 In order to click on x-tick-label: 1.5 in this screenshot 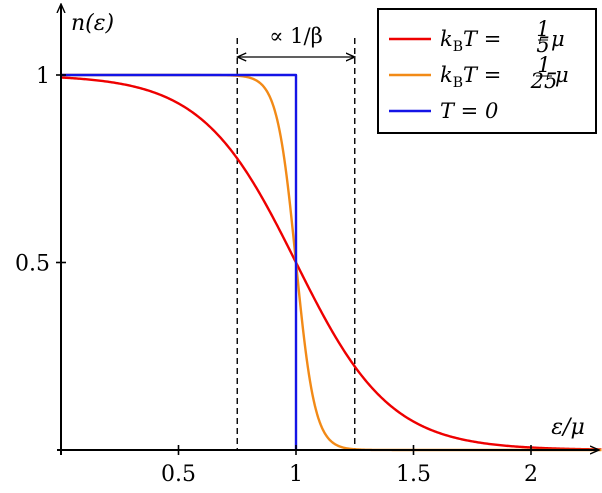, I will do `click(413, 474)`.